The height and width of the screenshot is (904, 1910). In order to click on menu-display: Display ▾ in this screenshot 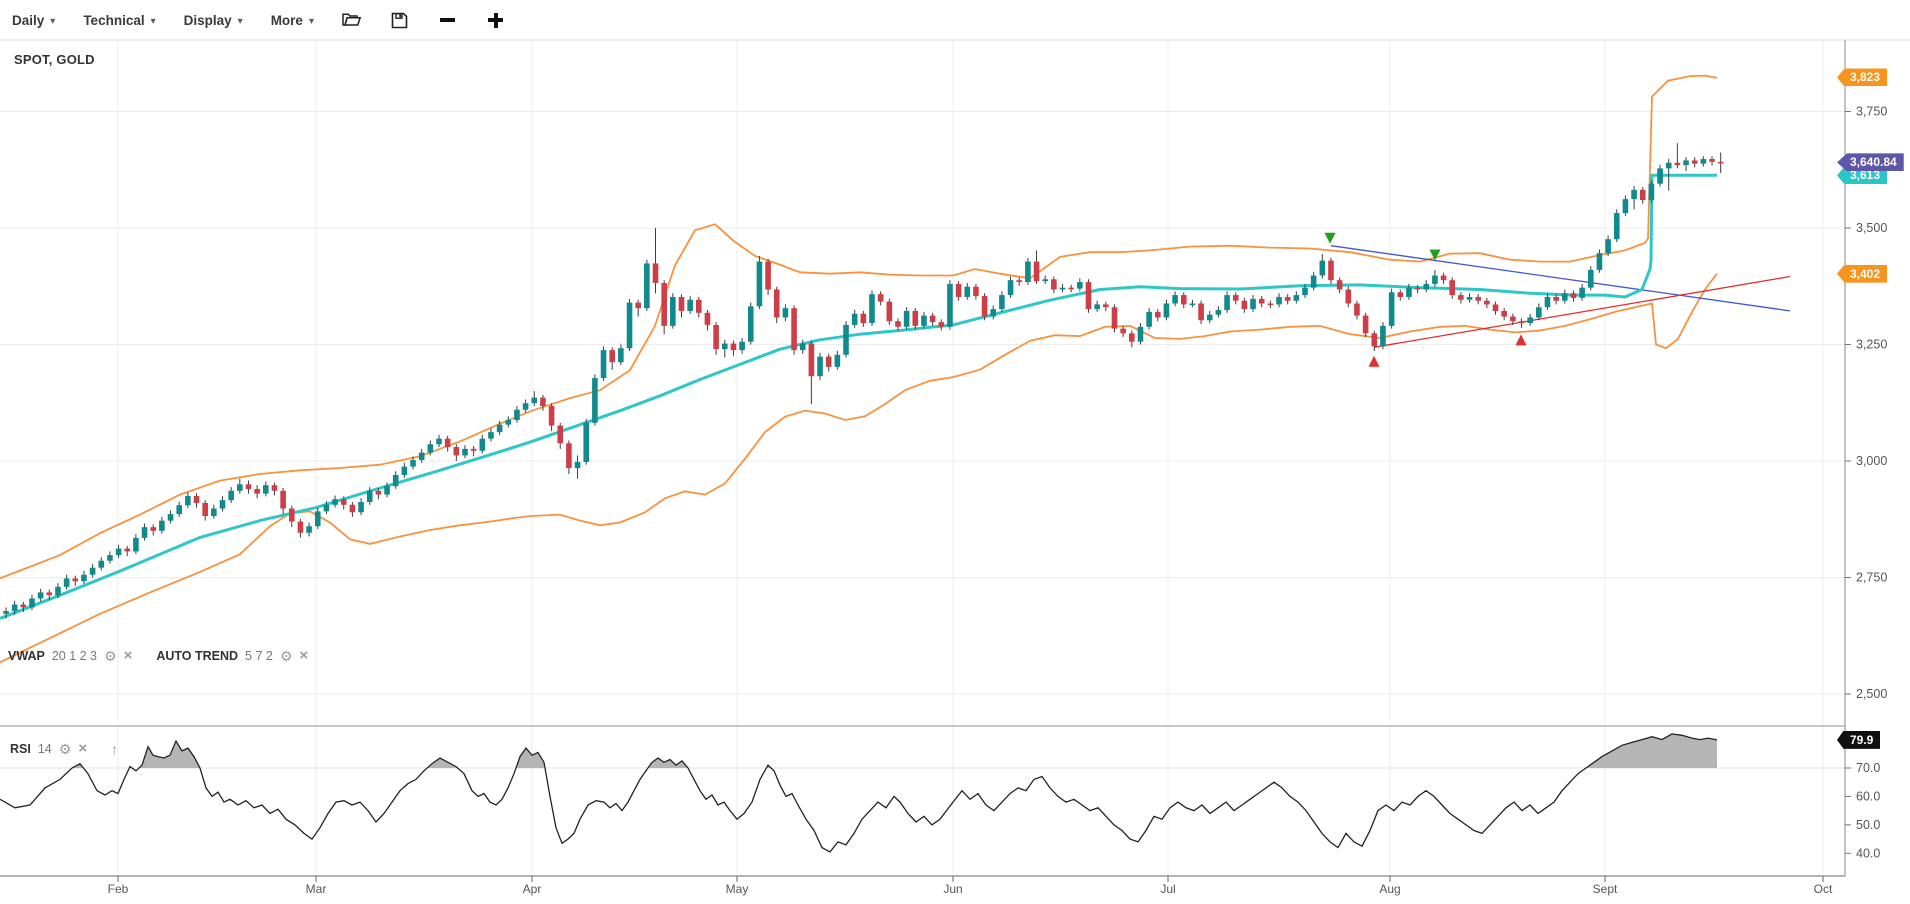, I will do `click(213, 20)`.